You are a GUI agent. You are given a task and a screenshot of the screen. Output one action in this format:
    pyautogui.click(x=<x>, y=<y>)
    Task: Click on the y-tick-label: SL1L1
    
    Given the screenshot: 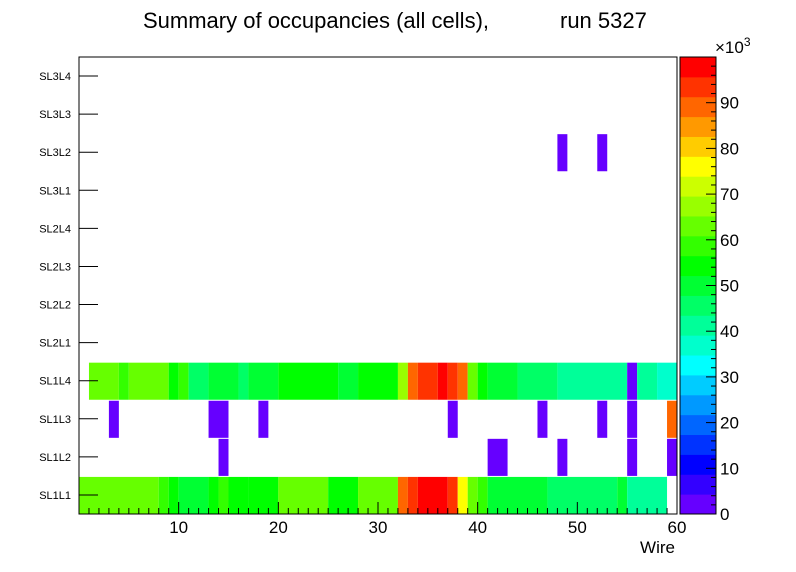 What is the action you would take?
    pyautogui.click(x=55, y=496)
    